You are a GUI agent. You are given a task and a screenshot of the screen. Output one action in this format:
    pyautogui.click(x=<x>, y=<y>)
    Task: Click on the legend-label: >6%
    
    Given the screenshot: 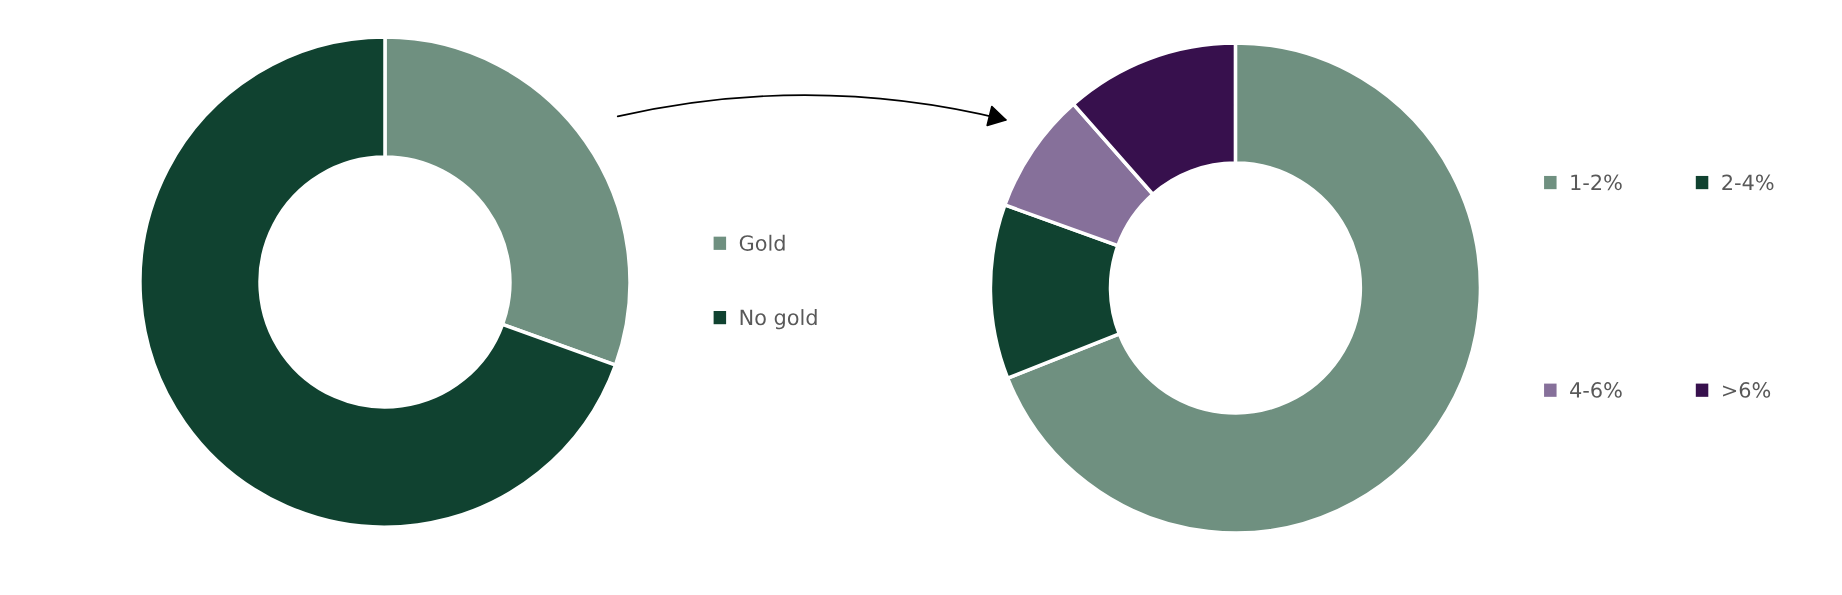 What is the action you would take?
    pyautogui.click(x=1747, y=390)
    